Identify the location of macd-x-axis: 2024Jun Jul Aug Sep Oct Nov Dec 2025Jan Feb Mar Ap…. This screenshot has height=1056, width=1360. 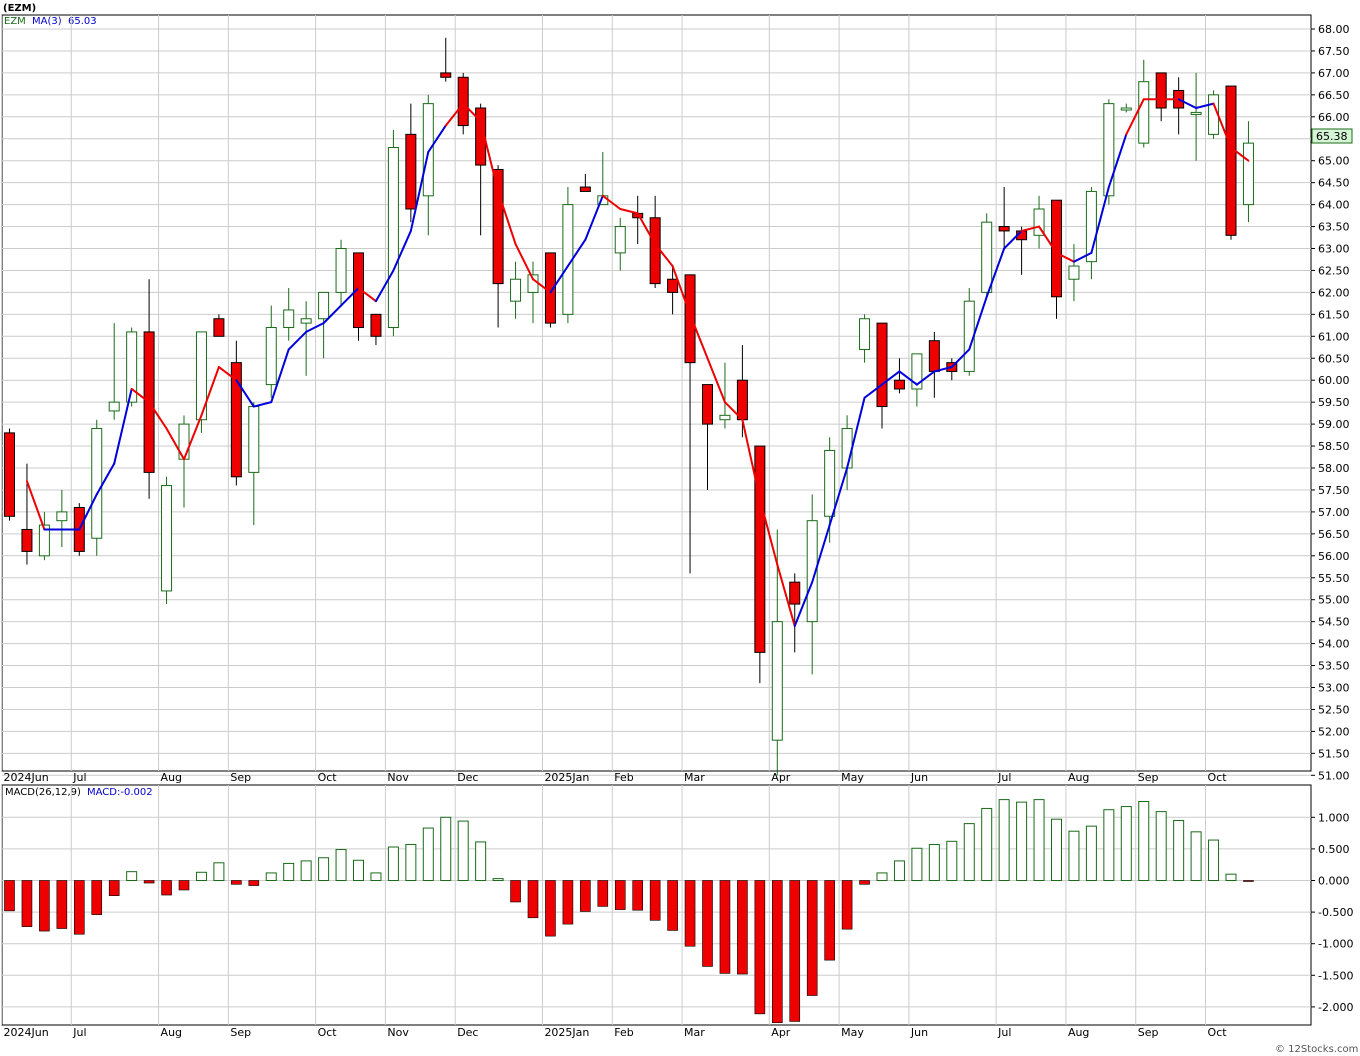
(616, 1032).